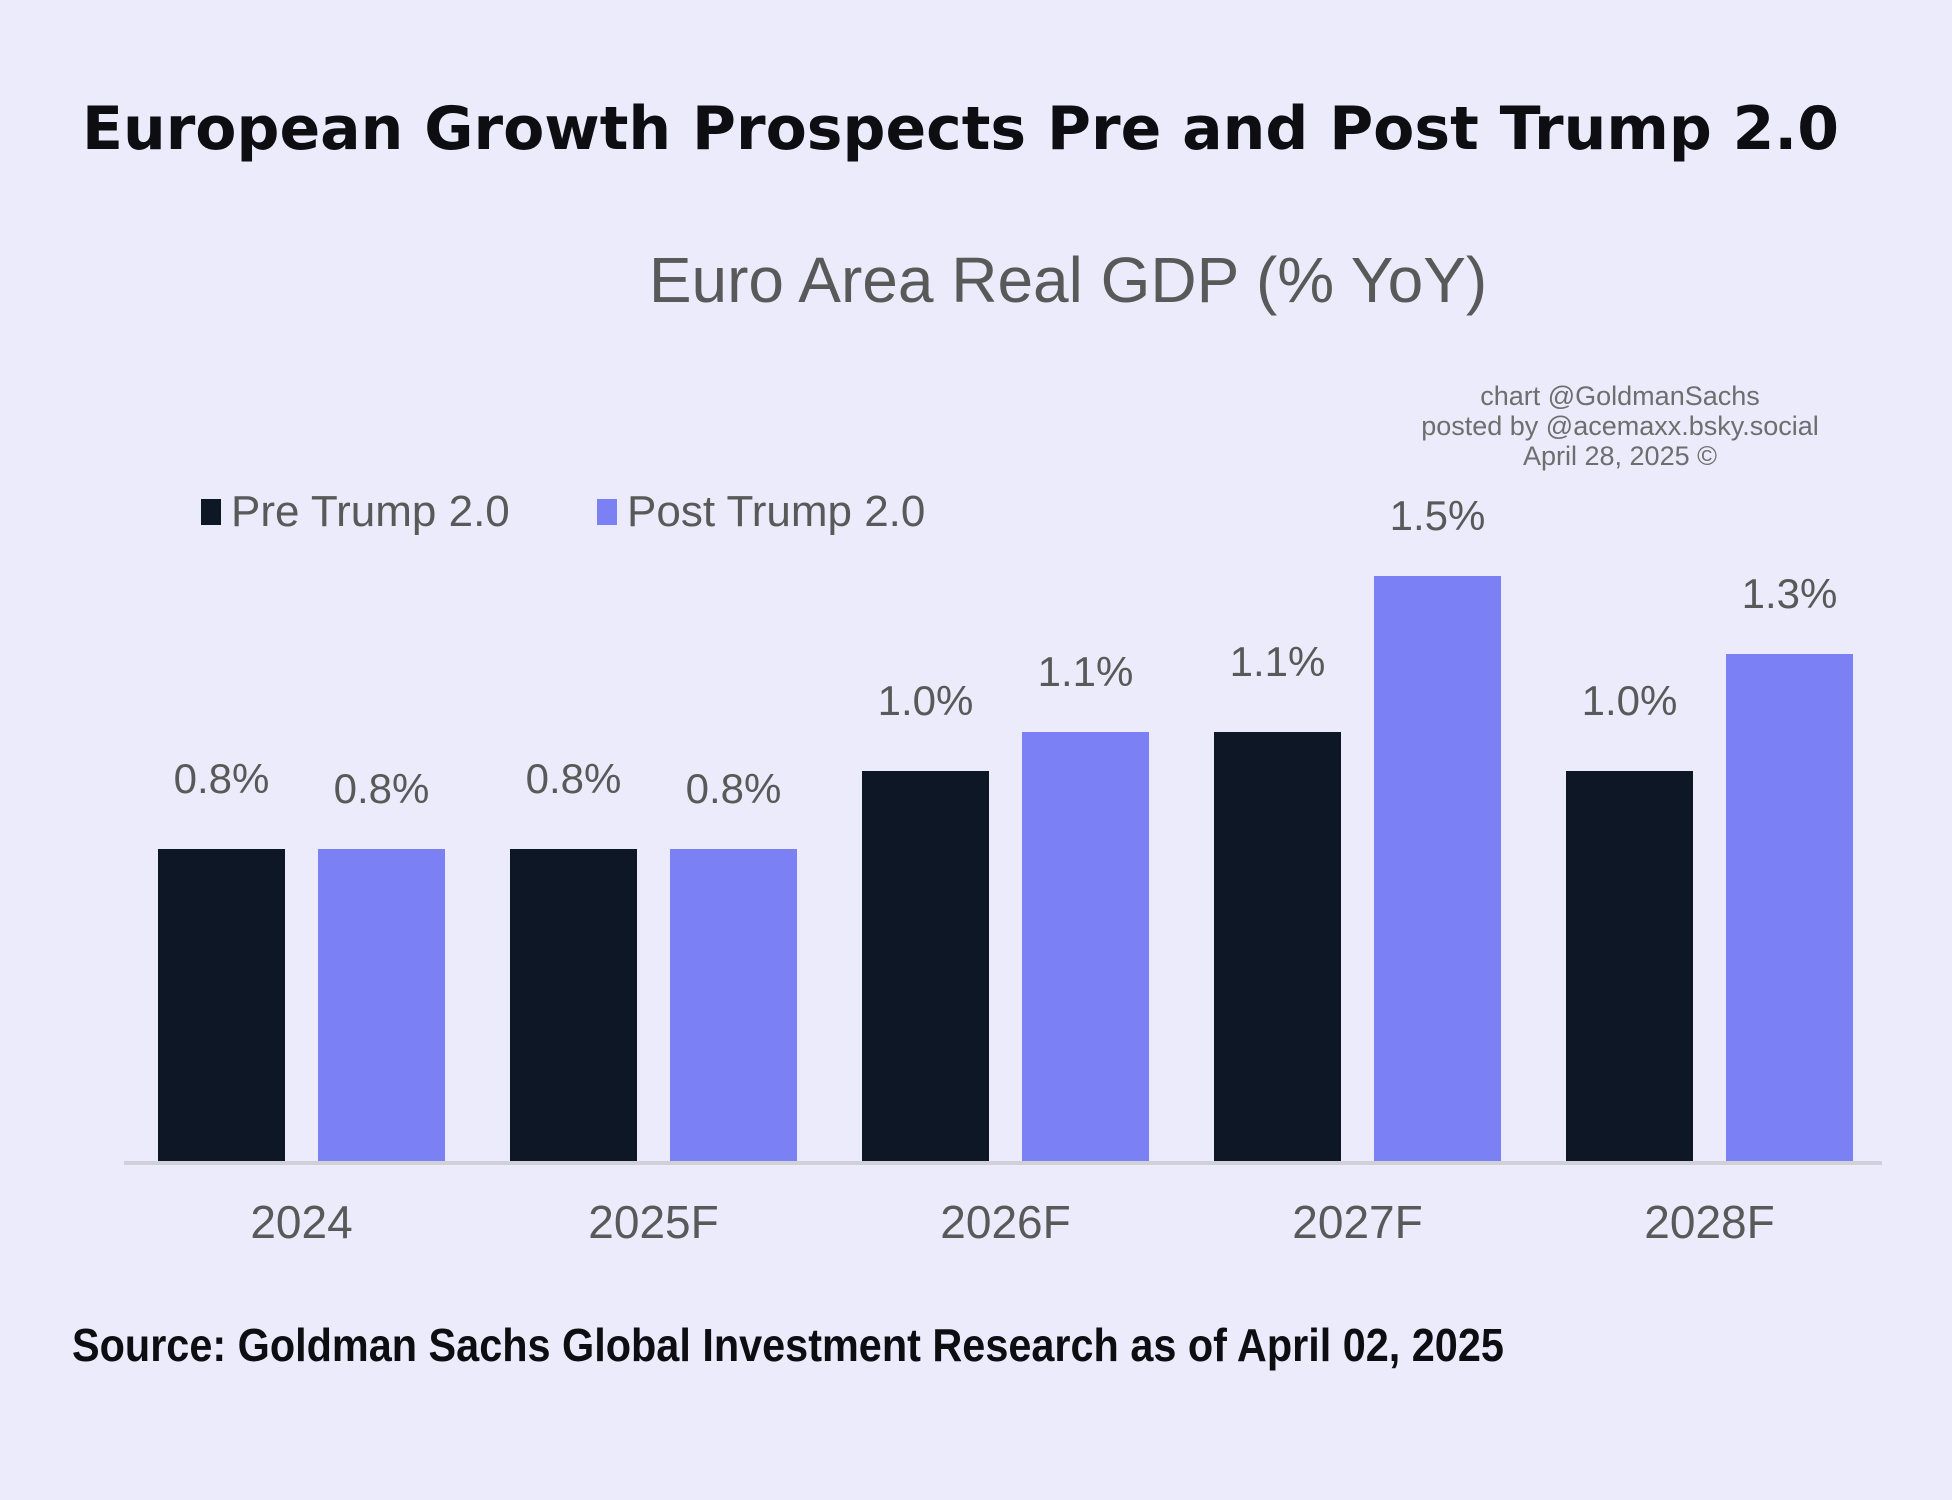  What do you see at coordinates (1068, 280) in the screenshot?
I see `chart-title: Euro Area Real GDP (% YoY)` at bounding box center [1068, 280].